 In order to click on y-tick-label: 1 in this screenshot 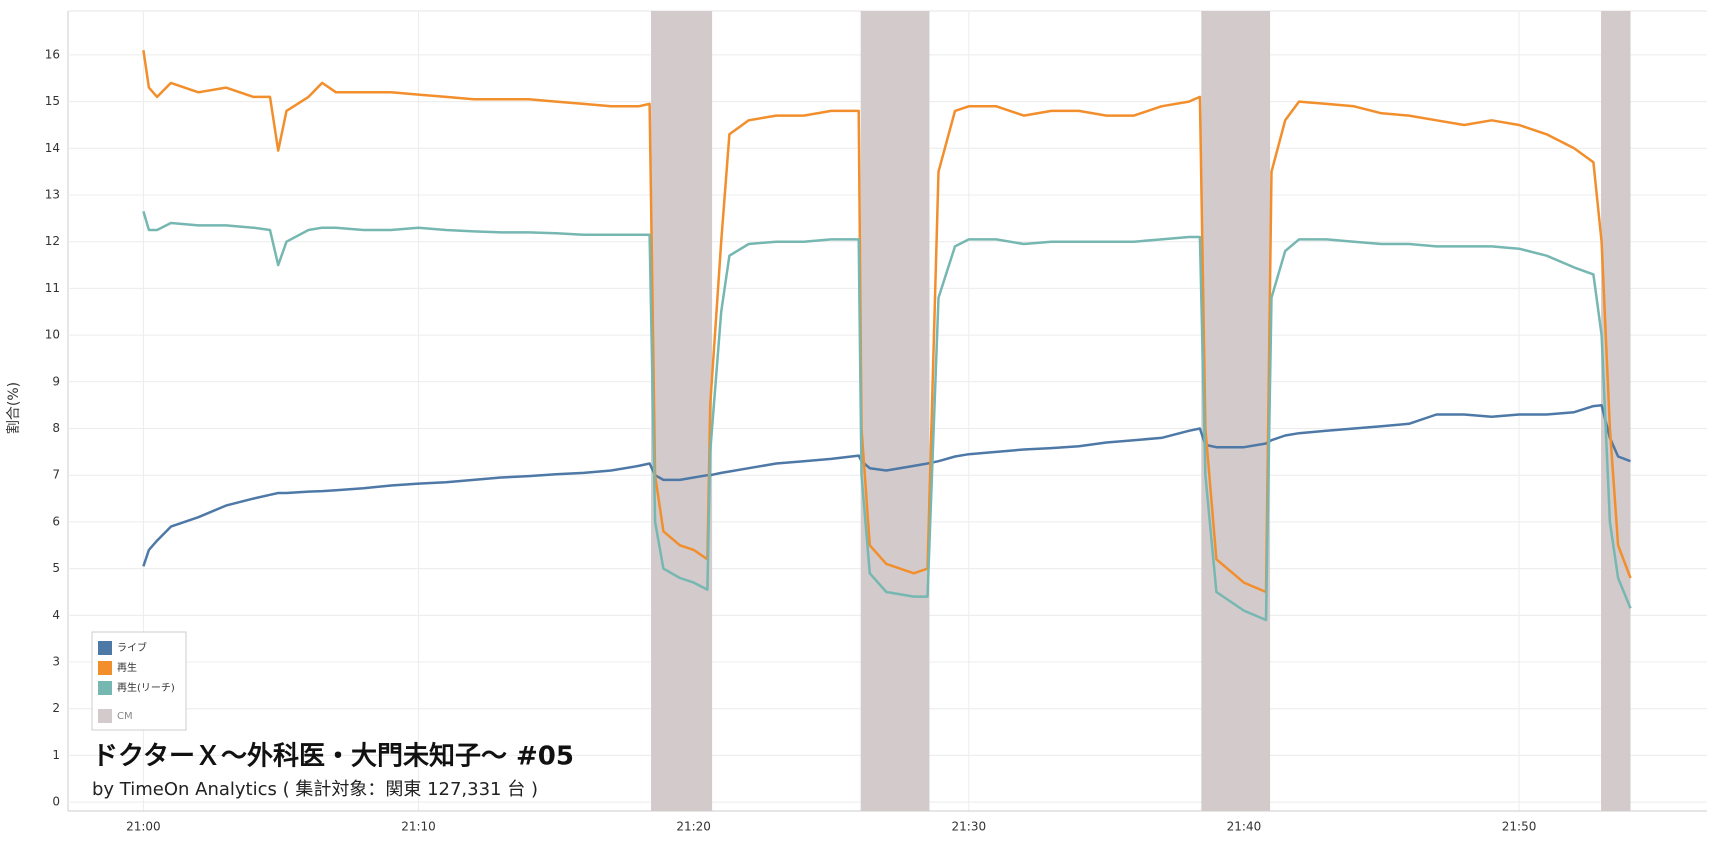, I will do `click(56, 755)`.